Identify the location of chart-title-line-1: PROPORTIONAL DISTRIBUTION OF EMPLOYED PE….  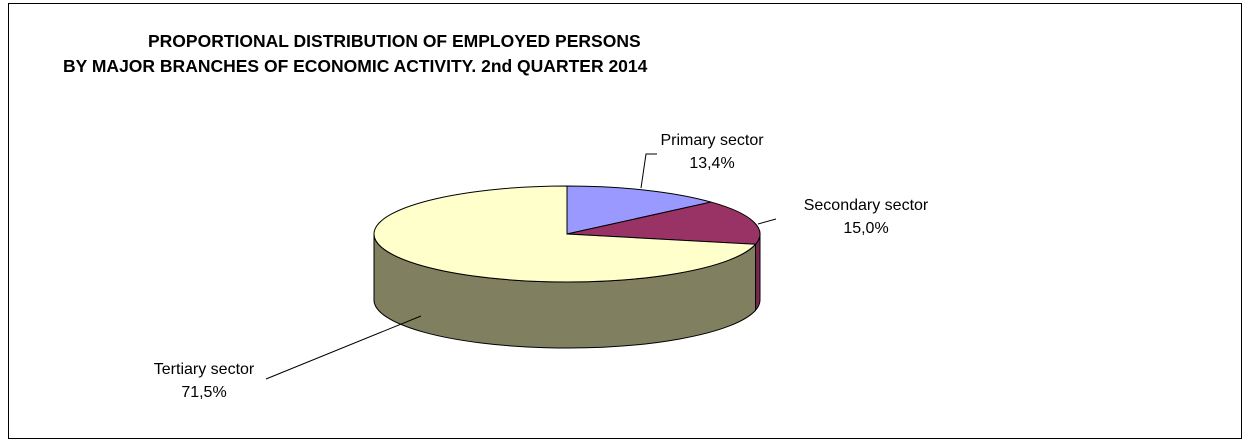
(394, 41).